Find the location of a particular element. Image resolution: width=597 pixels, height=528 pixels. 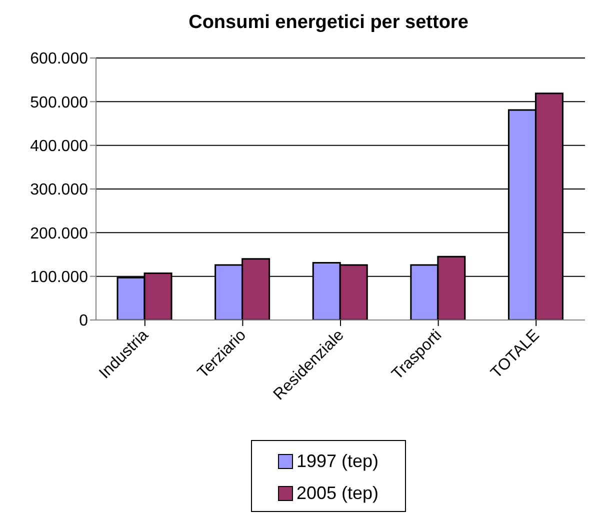

y-tick-label: 400.000 is located at coordinates (59, 147).